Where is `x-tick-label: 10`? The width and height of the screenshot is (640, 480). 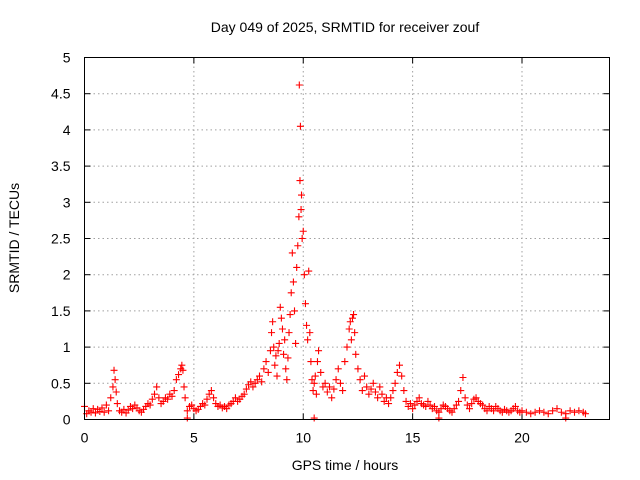 x-tick-label: 10 is located at coordinates (303, 438).